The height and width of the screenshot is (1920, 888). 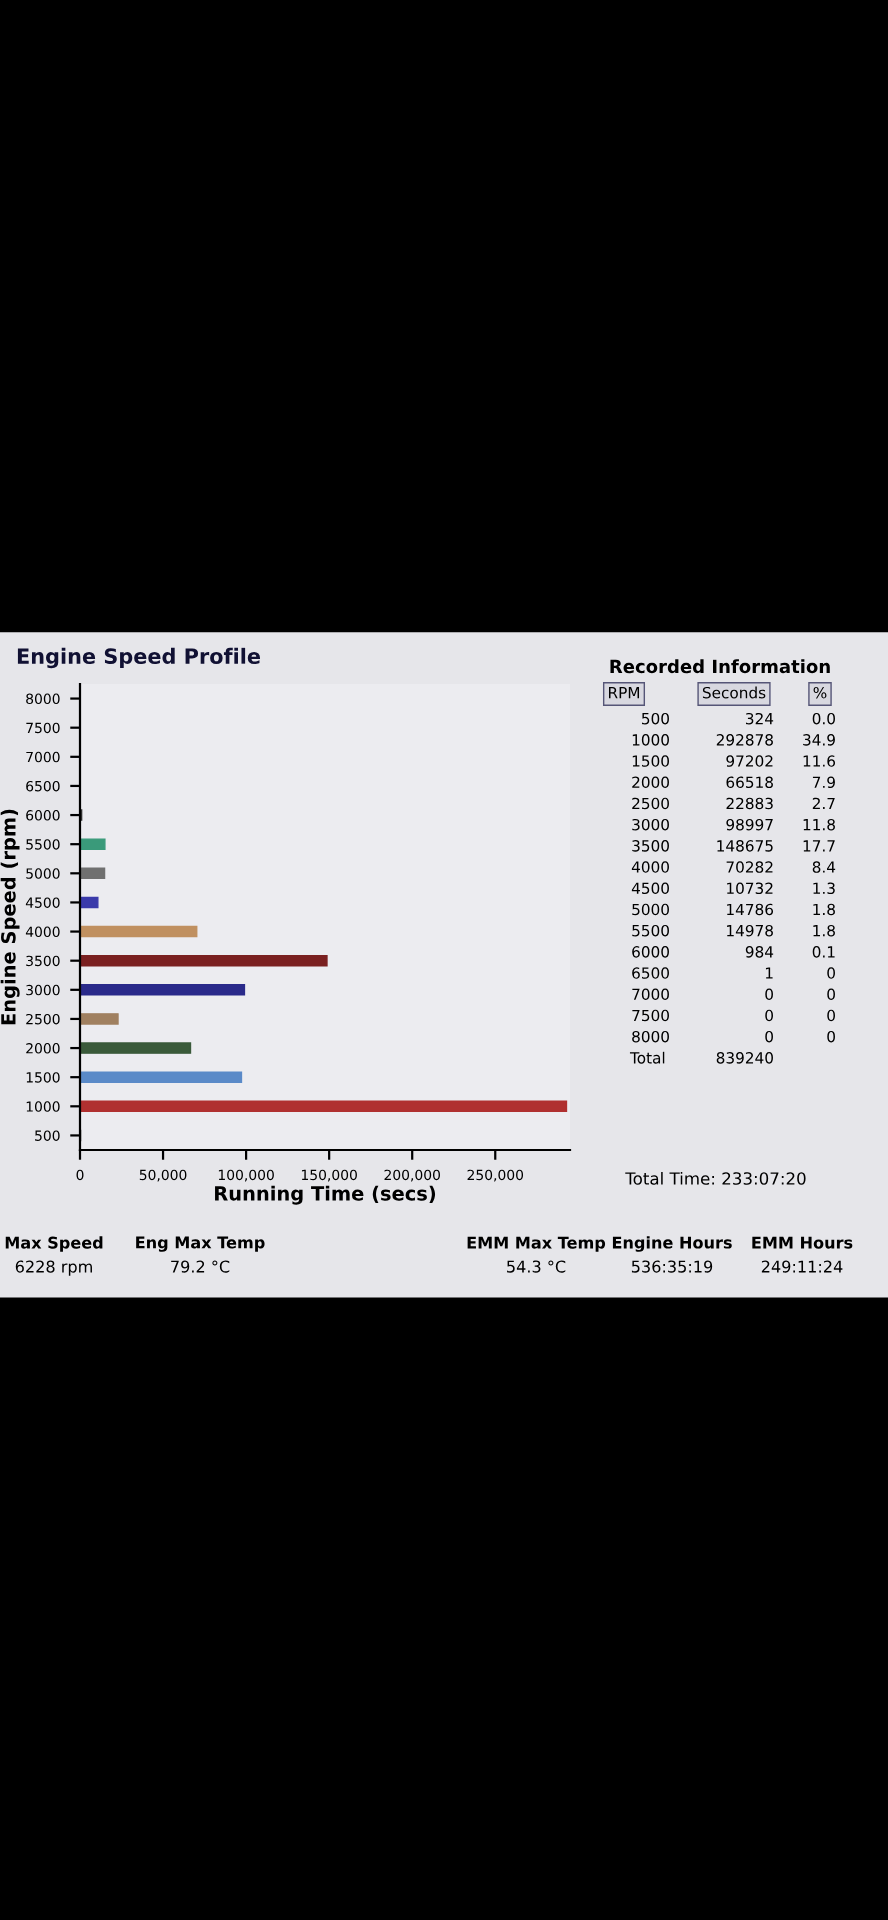 I want to click on text: 249:11:24, so click(x=802, y=1266).